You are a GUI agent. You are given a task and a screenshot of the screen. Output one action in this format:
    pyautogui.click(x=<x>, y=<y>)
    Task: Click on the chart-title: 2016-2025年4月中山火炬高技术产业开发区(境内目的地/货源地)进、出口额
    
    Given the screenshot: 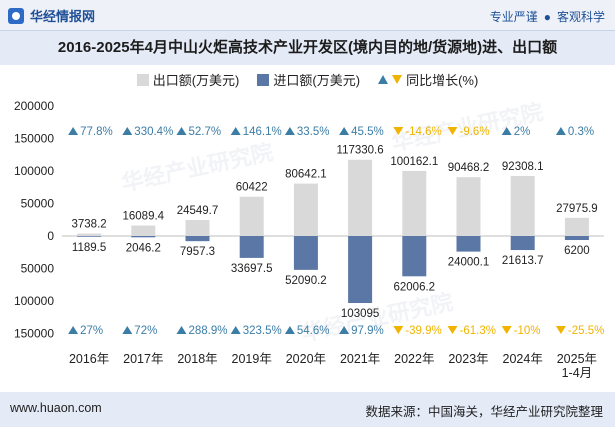 What is the action you would take?
    pyautogui.click(x=307, y=47)
    